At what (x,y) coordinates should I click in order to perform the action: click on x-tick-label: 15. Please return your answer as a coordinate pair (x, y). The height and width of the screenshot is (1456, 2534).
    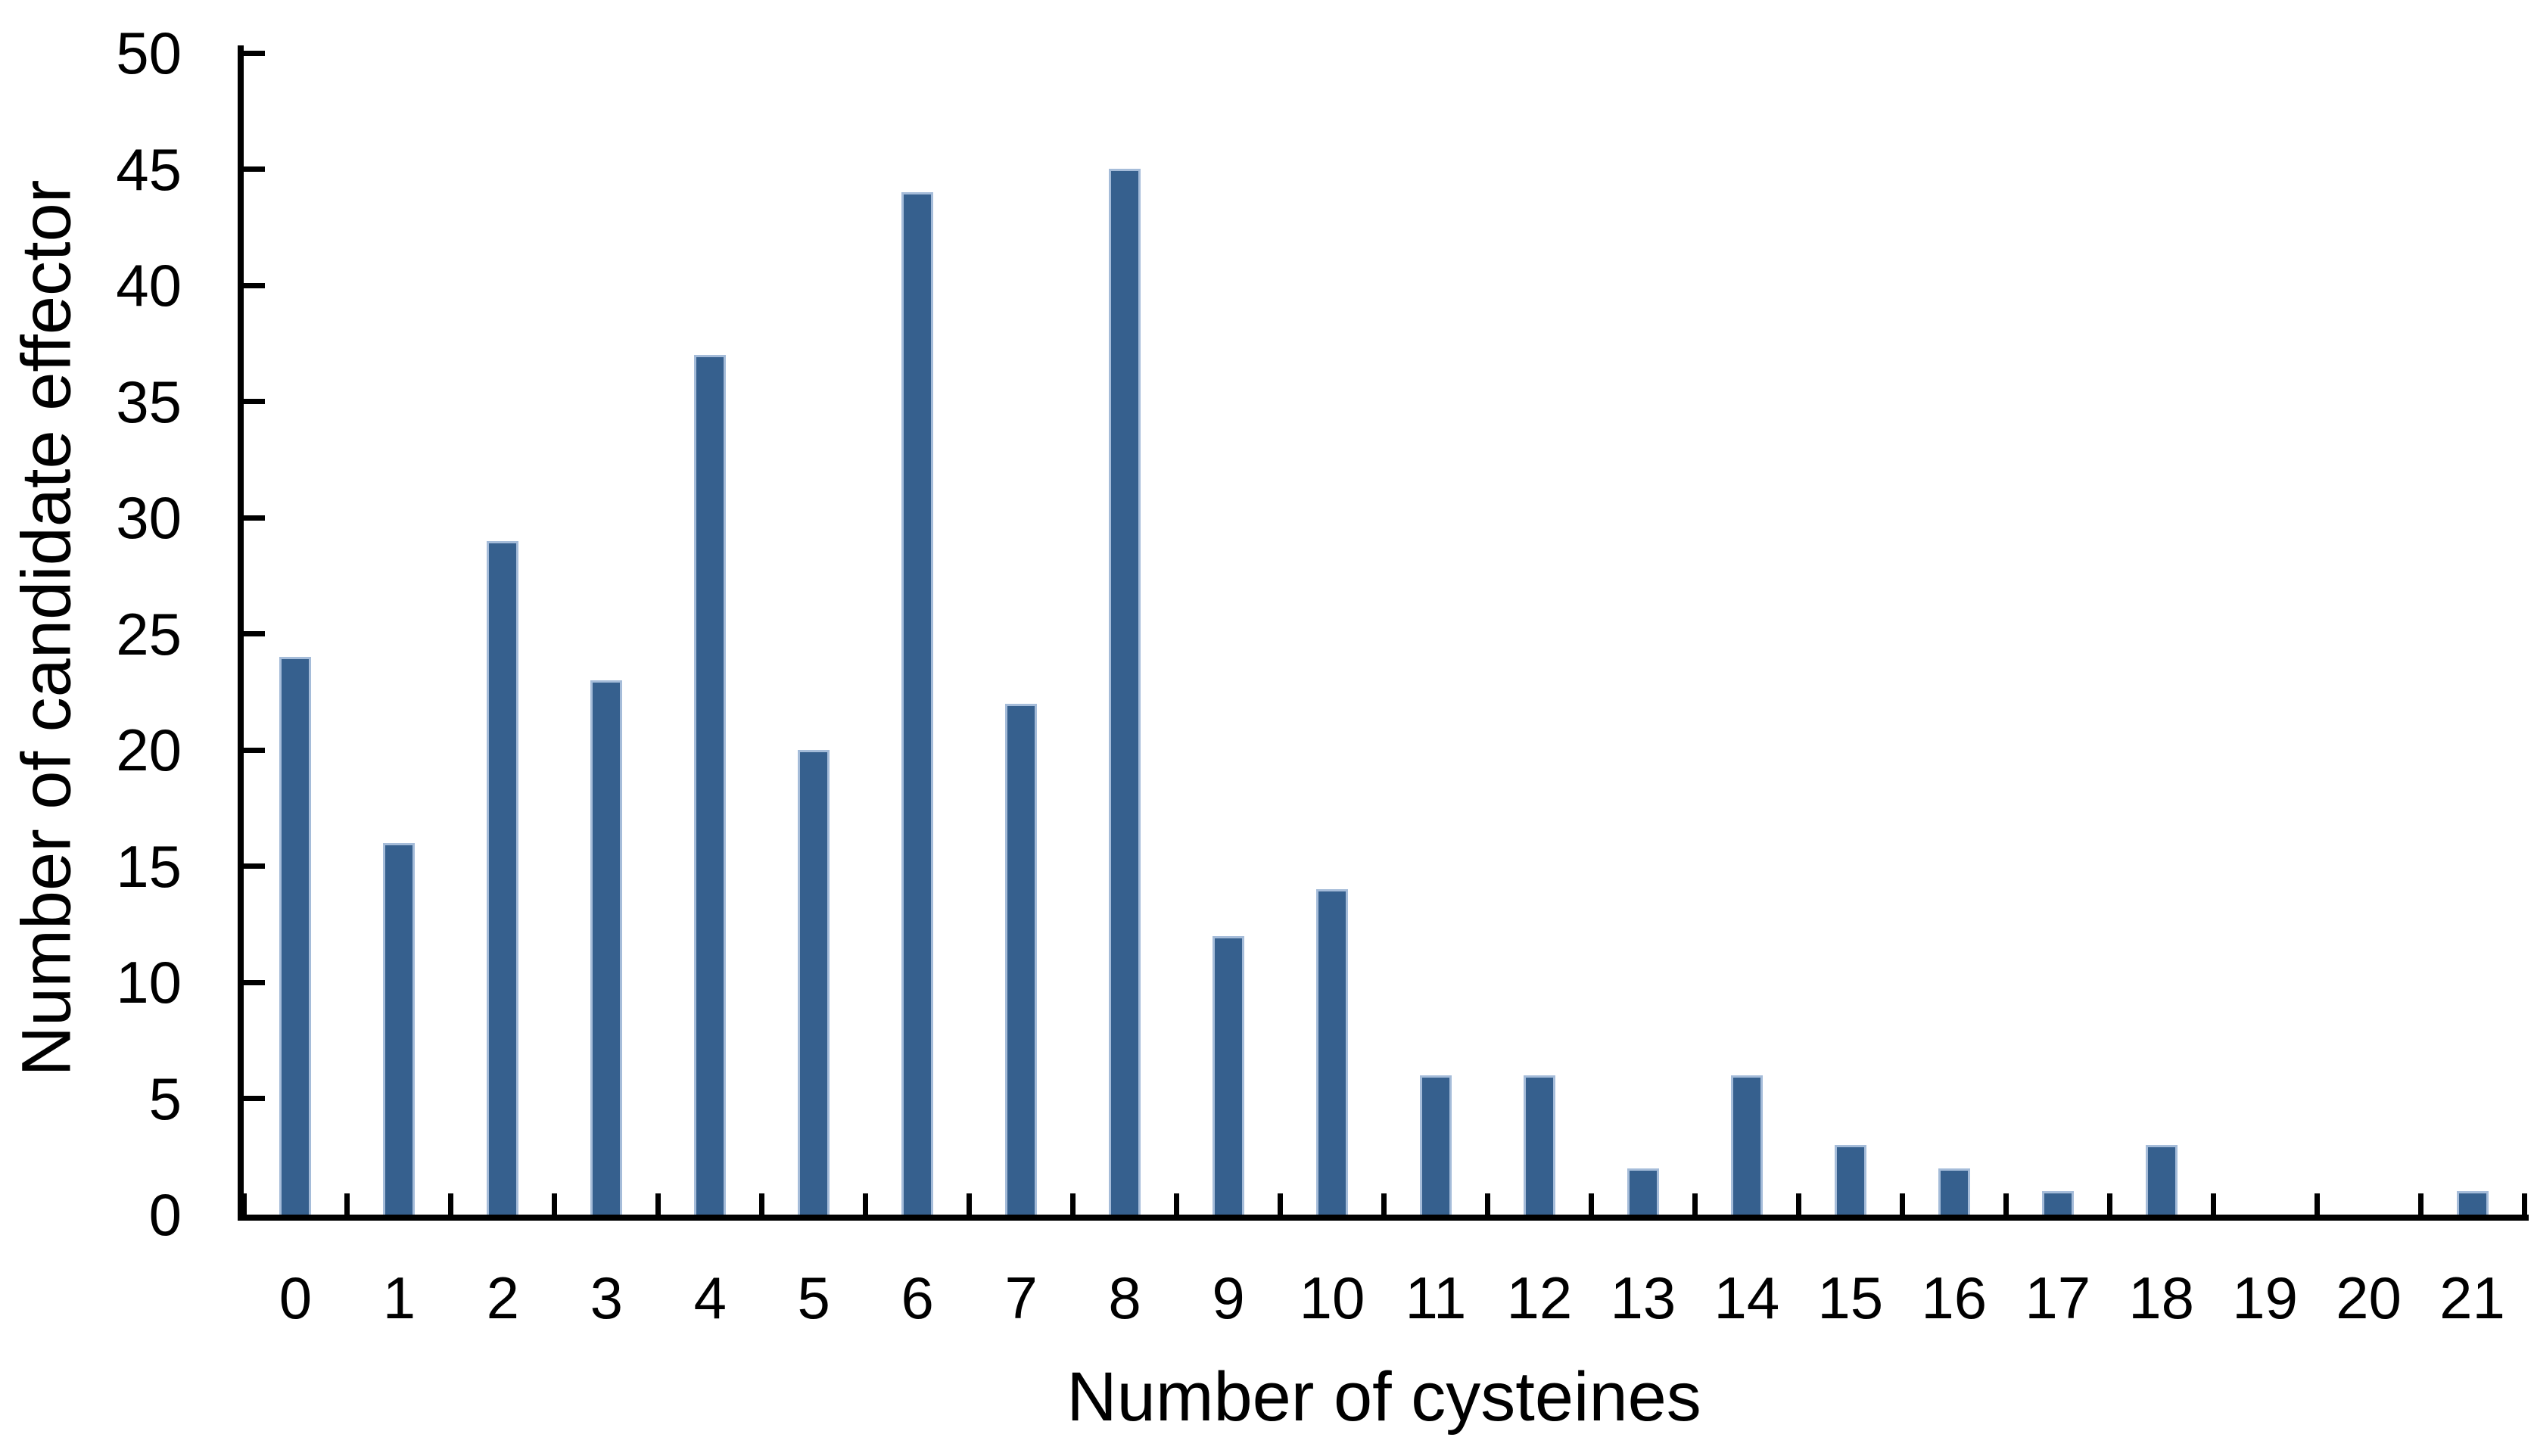
    Looking at the image, I should click on (1850, 1298).